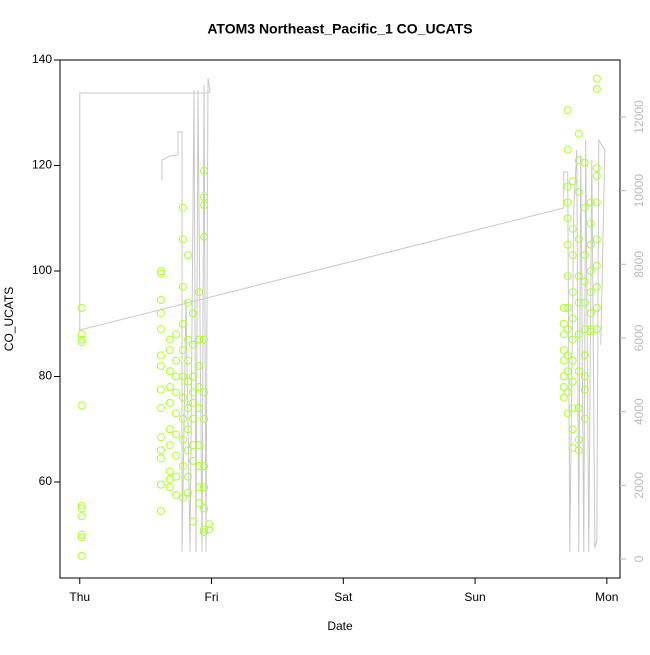 The width and height of the screenshot is (650, 655). Describe the element at coordinates (212, 597) in the screenshot. I see `x-tick-label: Fri` at that location.